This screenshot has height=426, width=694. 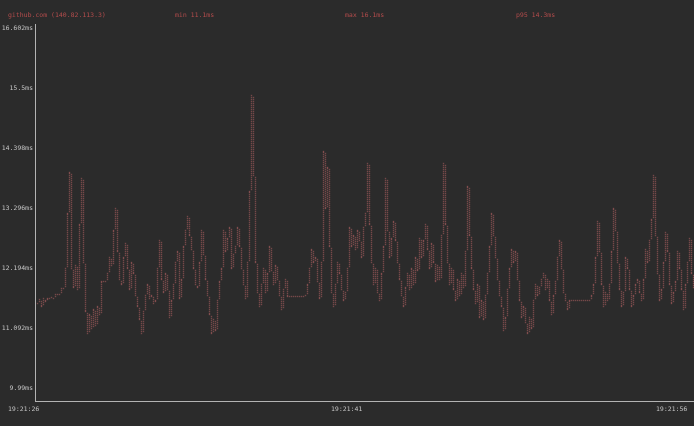 I want to click on x-tick-label: 19:21:26, so click(x=24, y=409).